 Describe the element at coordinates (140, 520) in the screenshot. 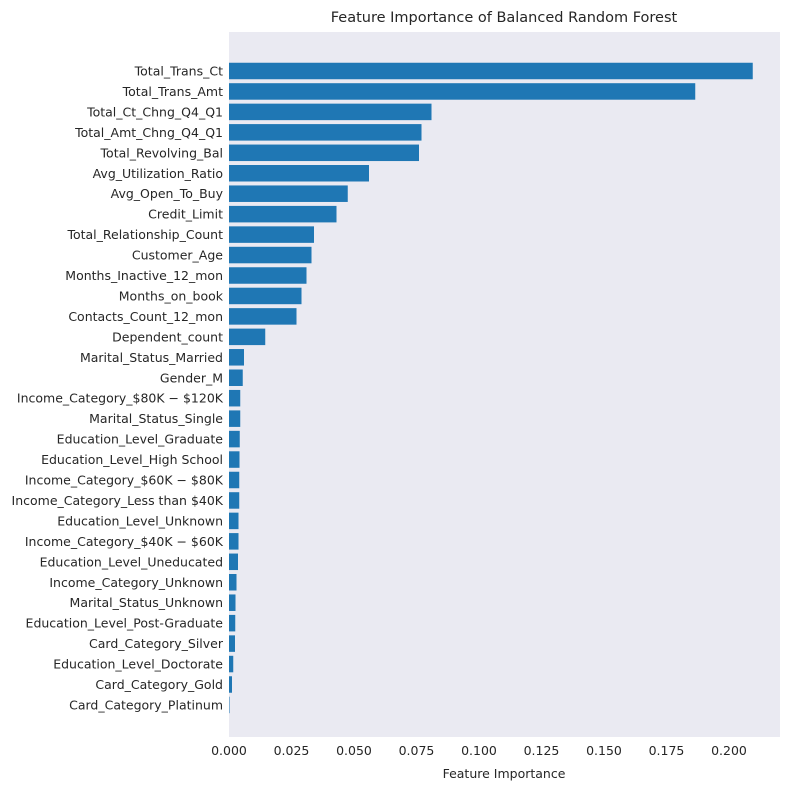

I see `category-label-22: Education_Level_Unknown` at that location.